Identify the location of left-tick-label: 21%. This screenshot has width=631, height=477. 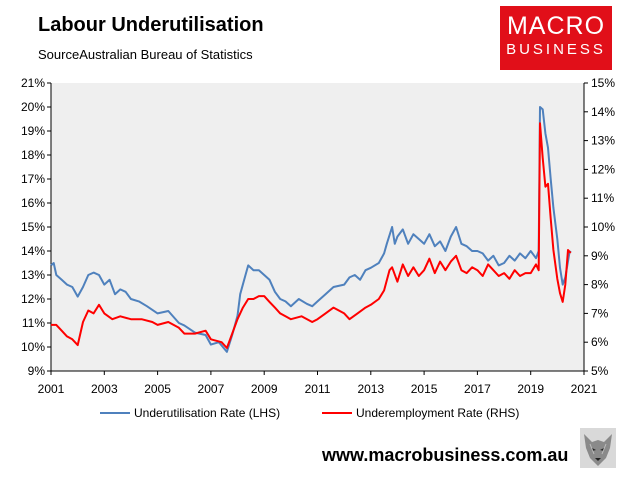
(33, 83).